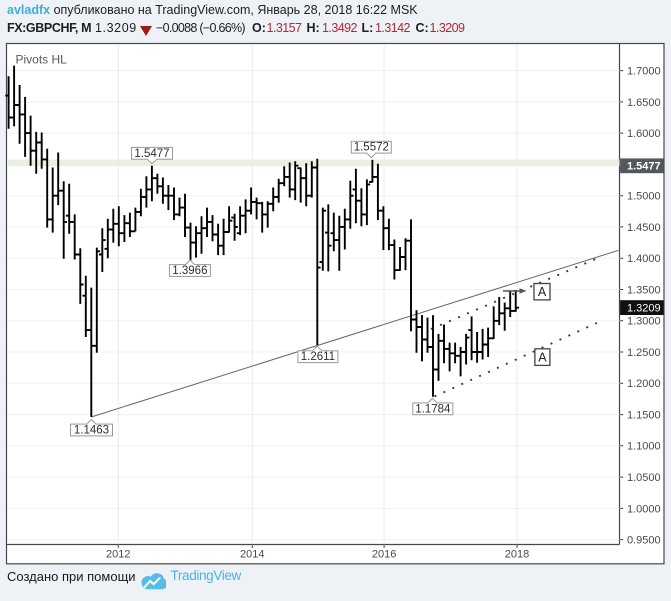 This screenshot has height=601, width=671. I want to click on svg-text: 2018, so click(517, 555).